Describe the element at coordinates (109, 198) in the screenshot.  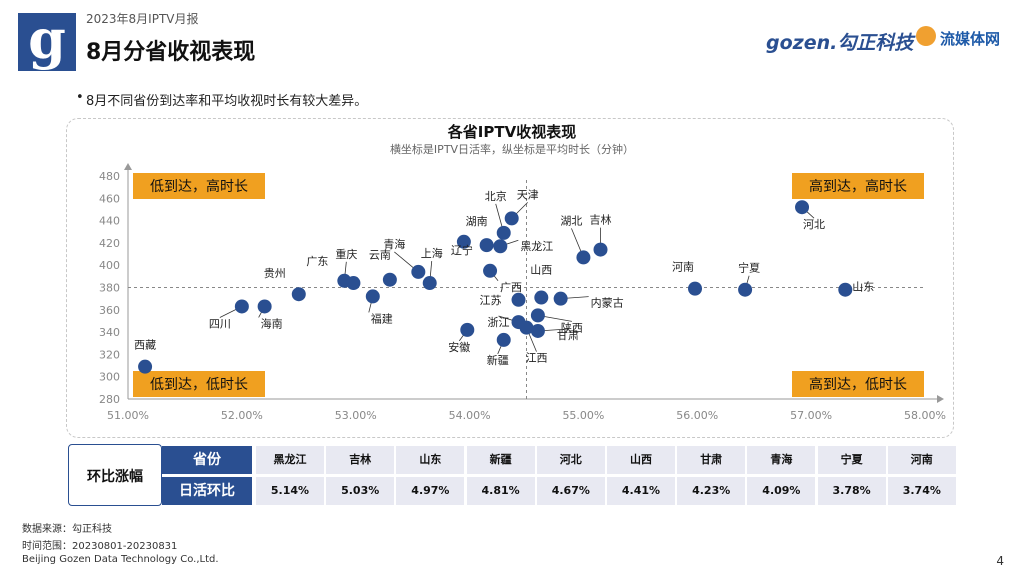
I see `y-tick-label: 460` at that location.